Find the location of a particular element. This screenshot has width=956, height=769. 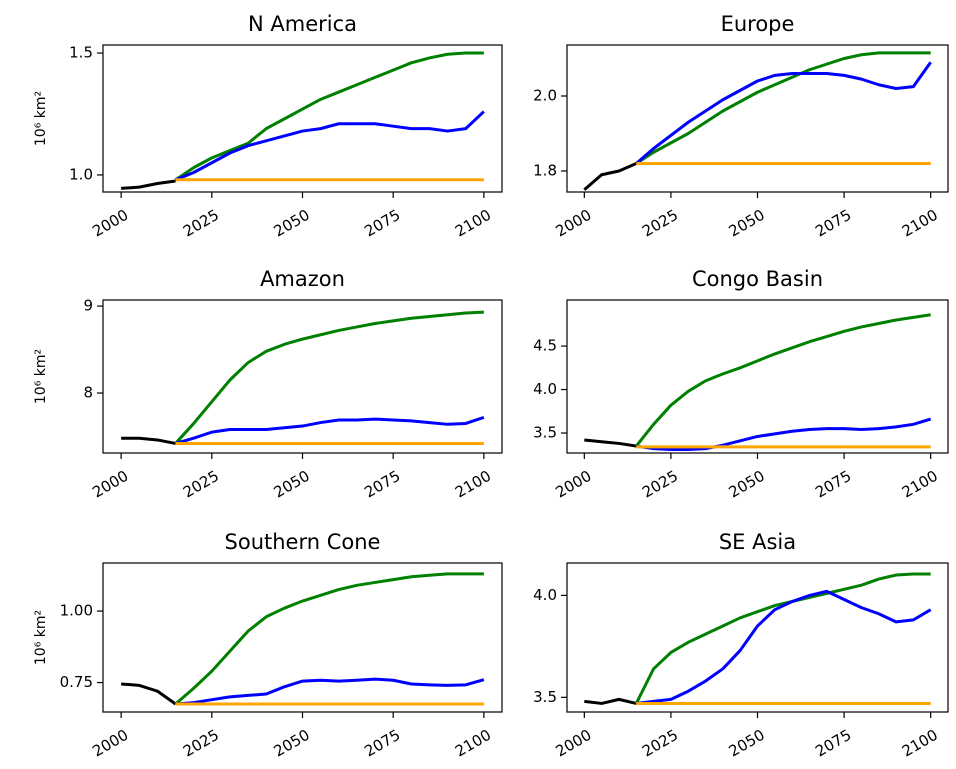

y-tick-label: 9 is located at coordinates (88, 306).